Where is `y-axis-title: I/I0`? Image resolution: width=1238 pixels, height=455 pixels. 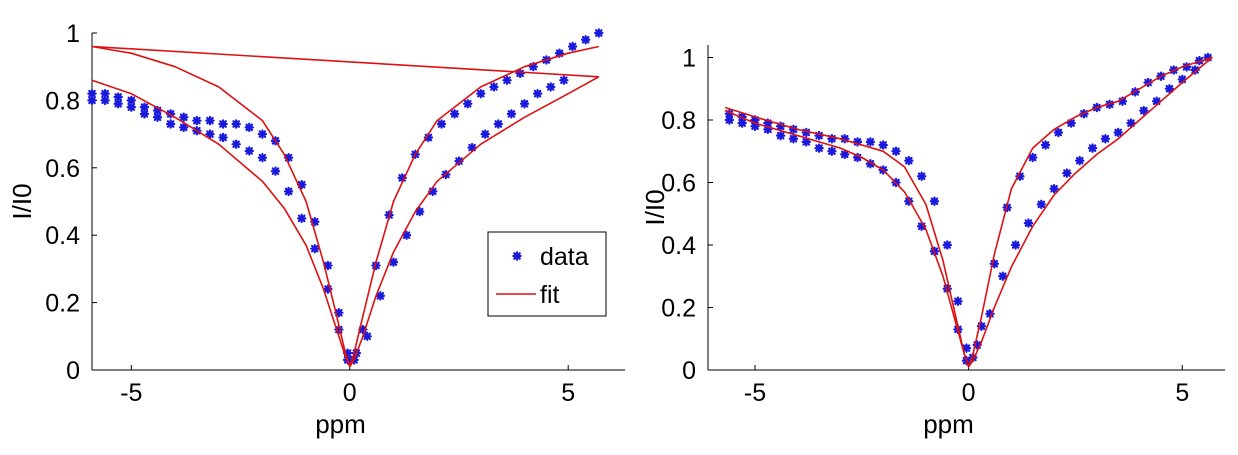
y-axis-title: I/I0 is located at coordinates (22, 201).